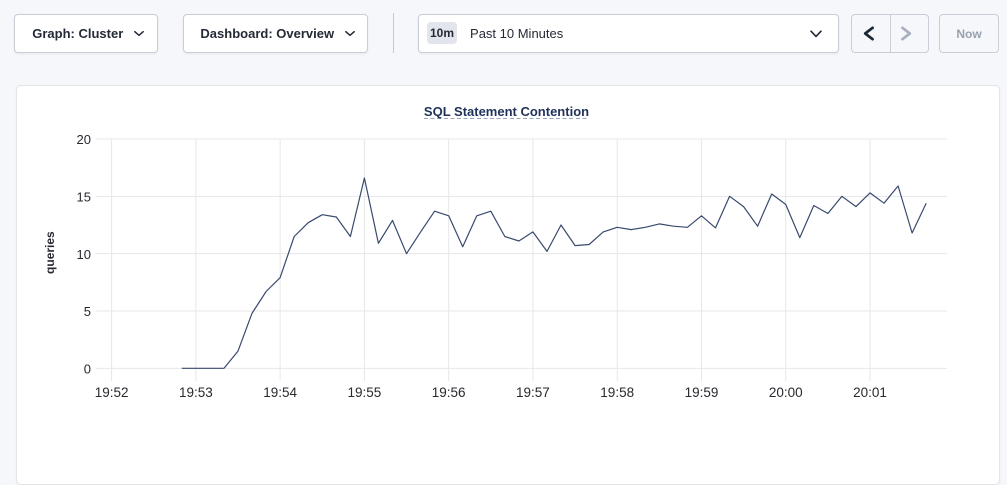  Describe the element at coordinates (702, 392) in the screenshot. I see `svg-text: 19:59` at that location.